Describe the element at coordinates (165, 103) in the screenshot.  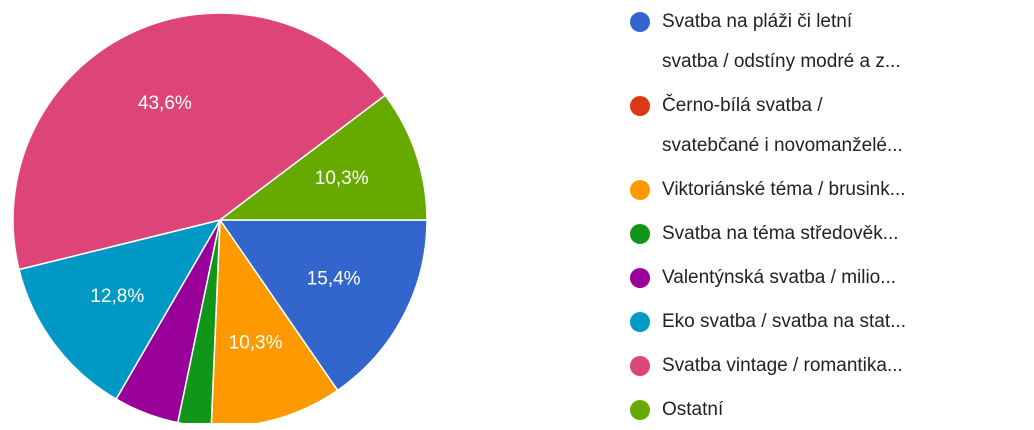
I see `slice-label: 43,6%` at that location.